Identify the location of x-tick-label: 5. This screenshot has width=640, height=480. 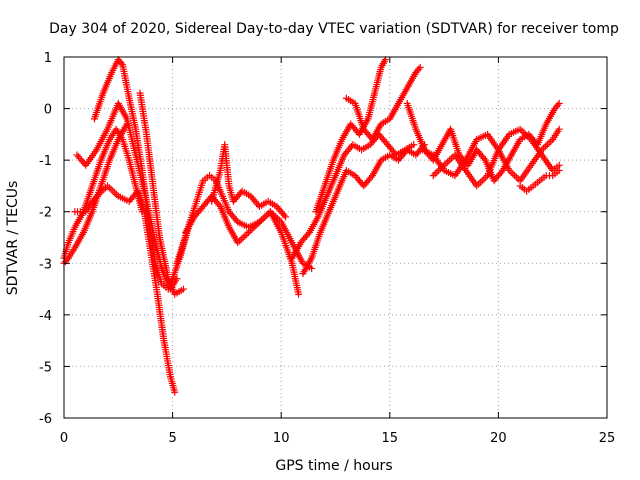
(172, 438).